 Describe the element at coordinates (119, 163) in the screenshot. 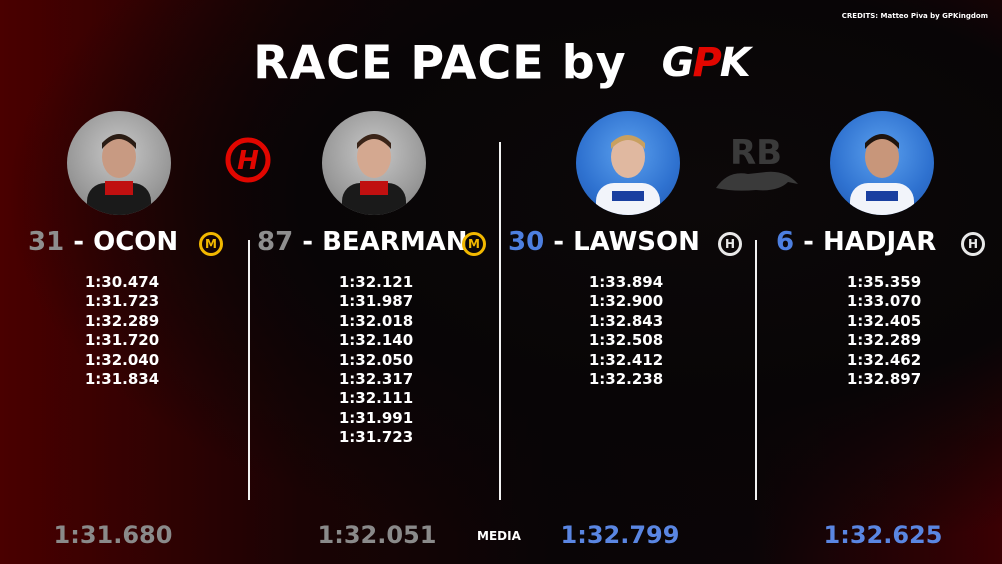

I see `avatar-ocon` at that location.